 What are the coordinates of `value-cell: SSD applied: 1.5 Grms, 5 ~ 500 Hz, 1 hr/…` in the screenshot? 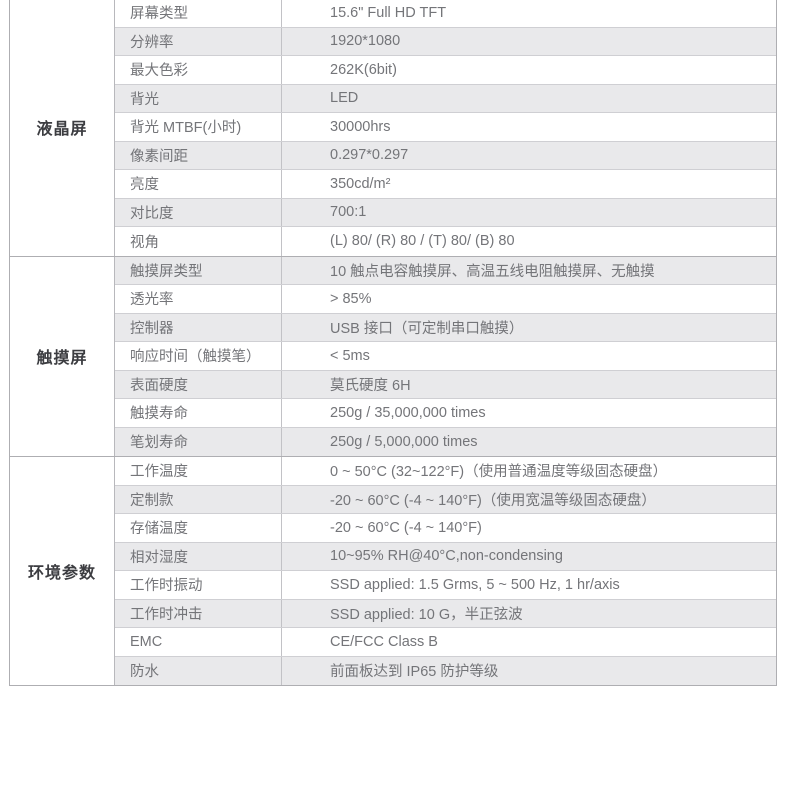 It's located at (475, 584).